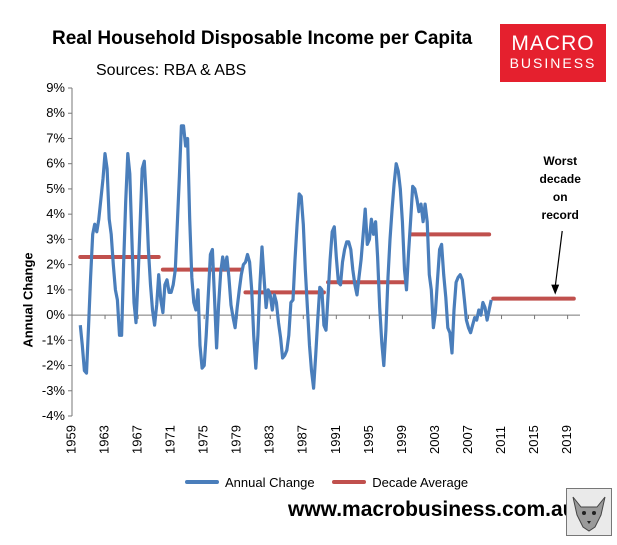 This screenshot has width=617, height=545. I want to click on y-tick-label: 2%, so click(55, 264).